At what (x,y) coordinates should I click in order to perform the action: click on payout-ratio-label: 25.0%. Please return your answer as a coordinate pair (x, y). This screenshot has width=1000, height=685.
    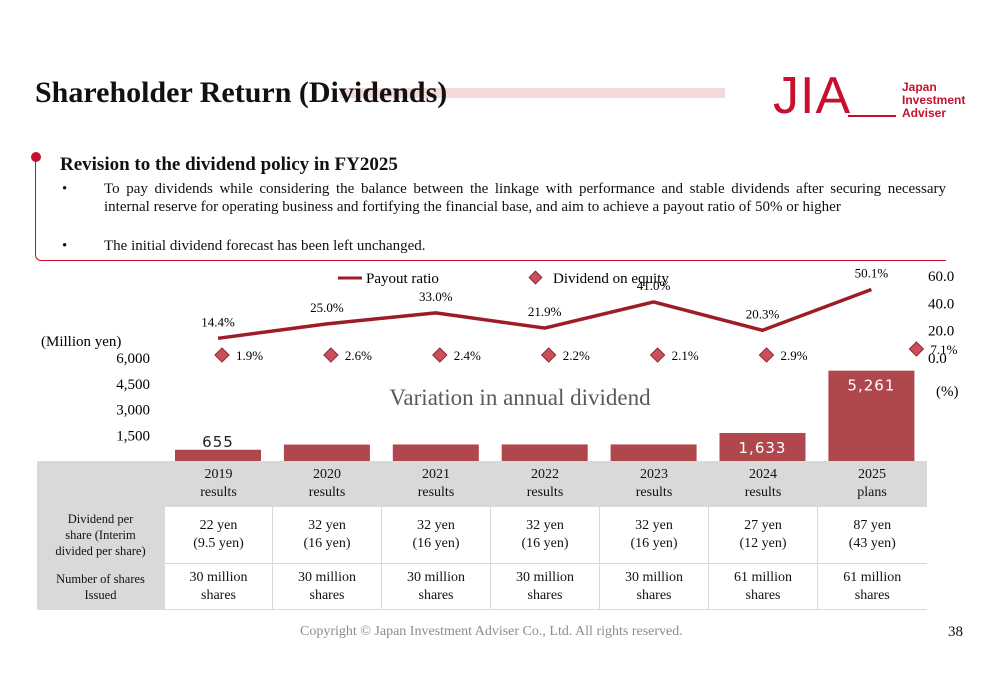
    Looking at the image, I should click on (327, 307).